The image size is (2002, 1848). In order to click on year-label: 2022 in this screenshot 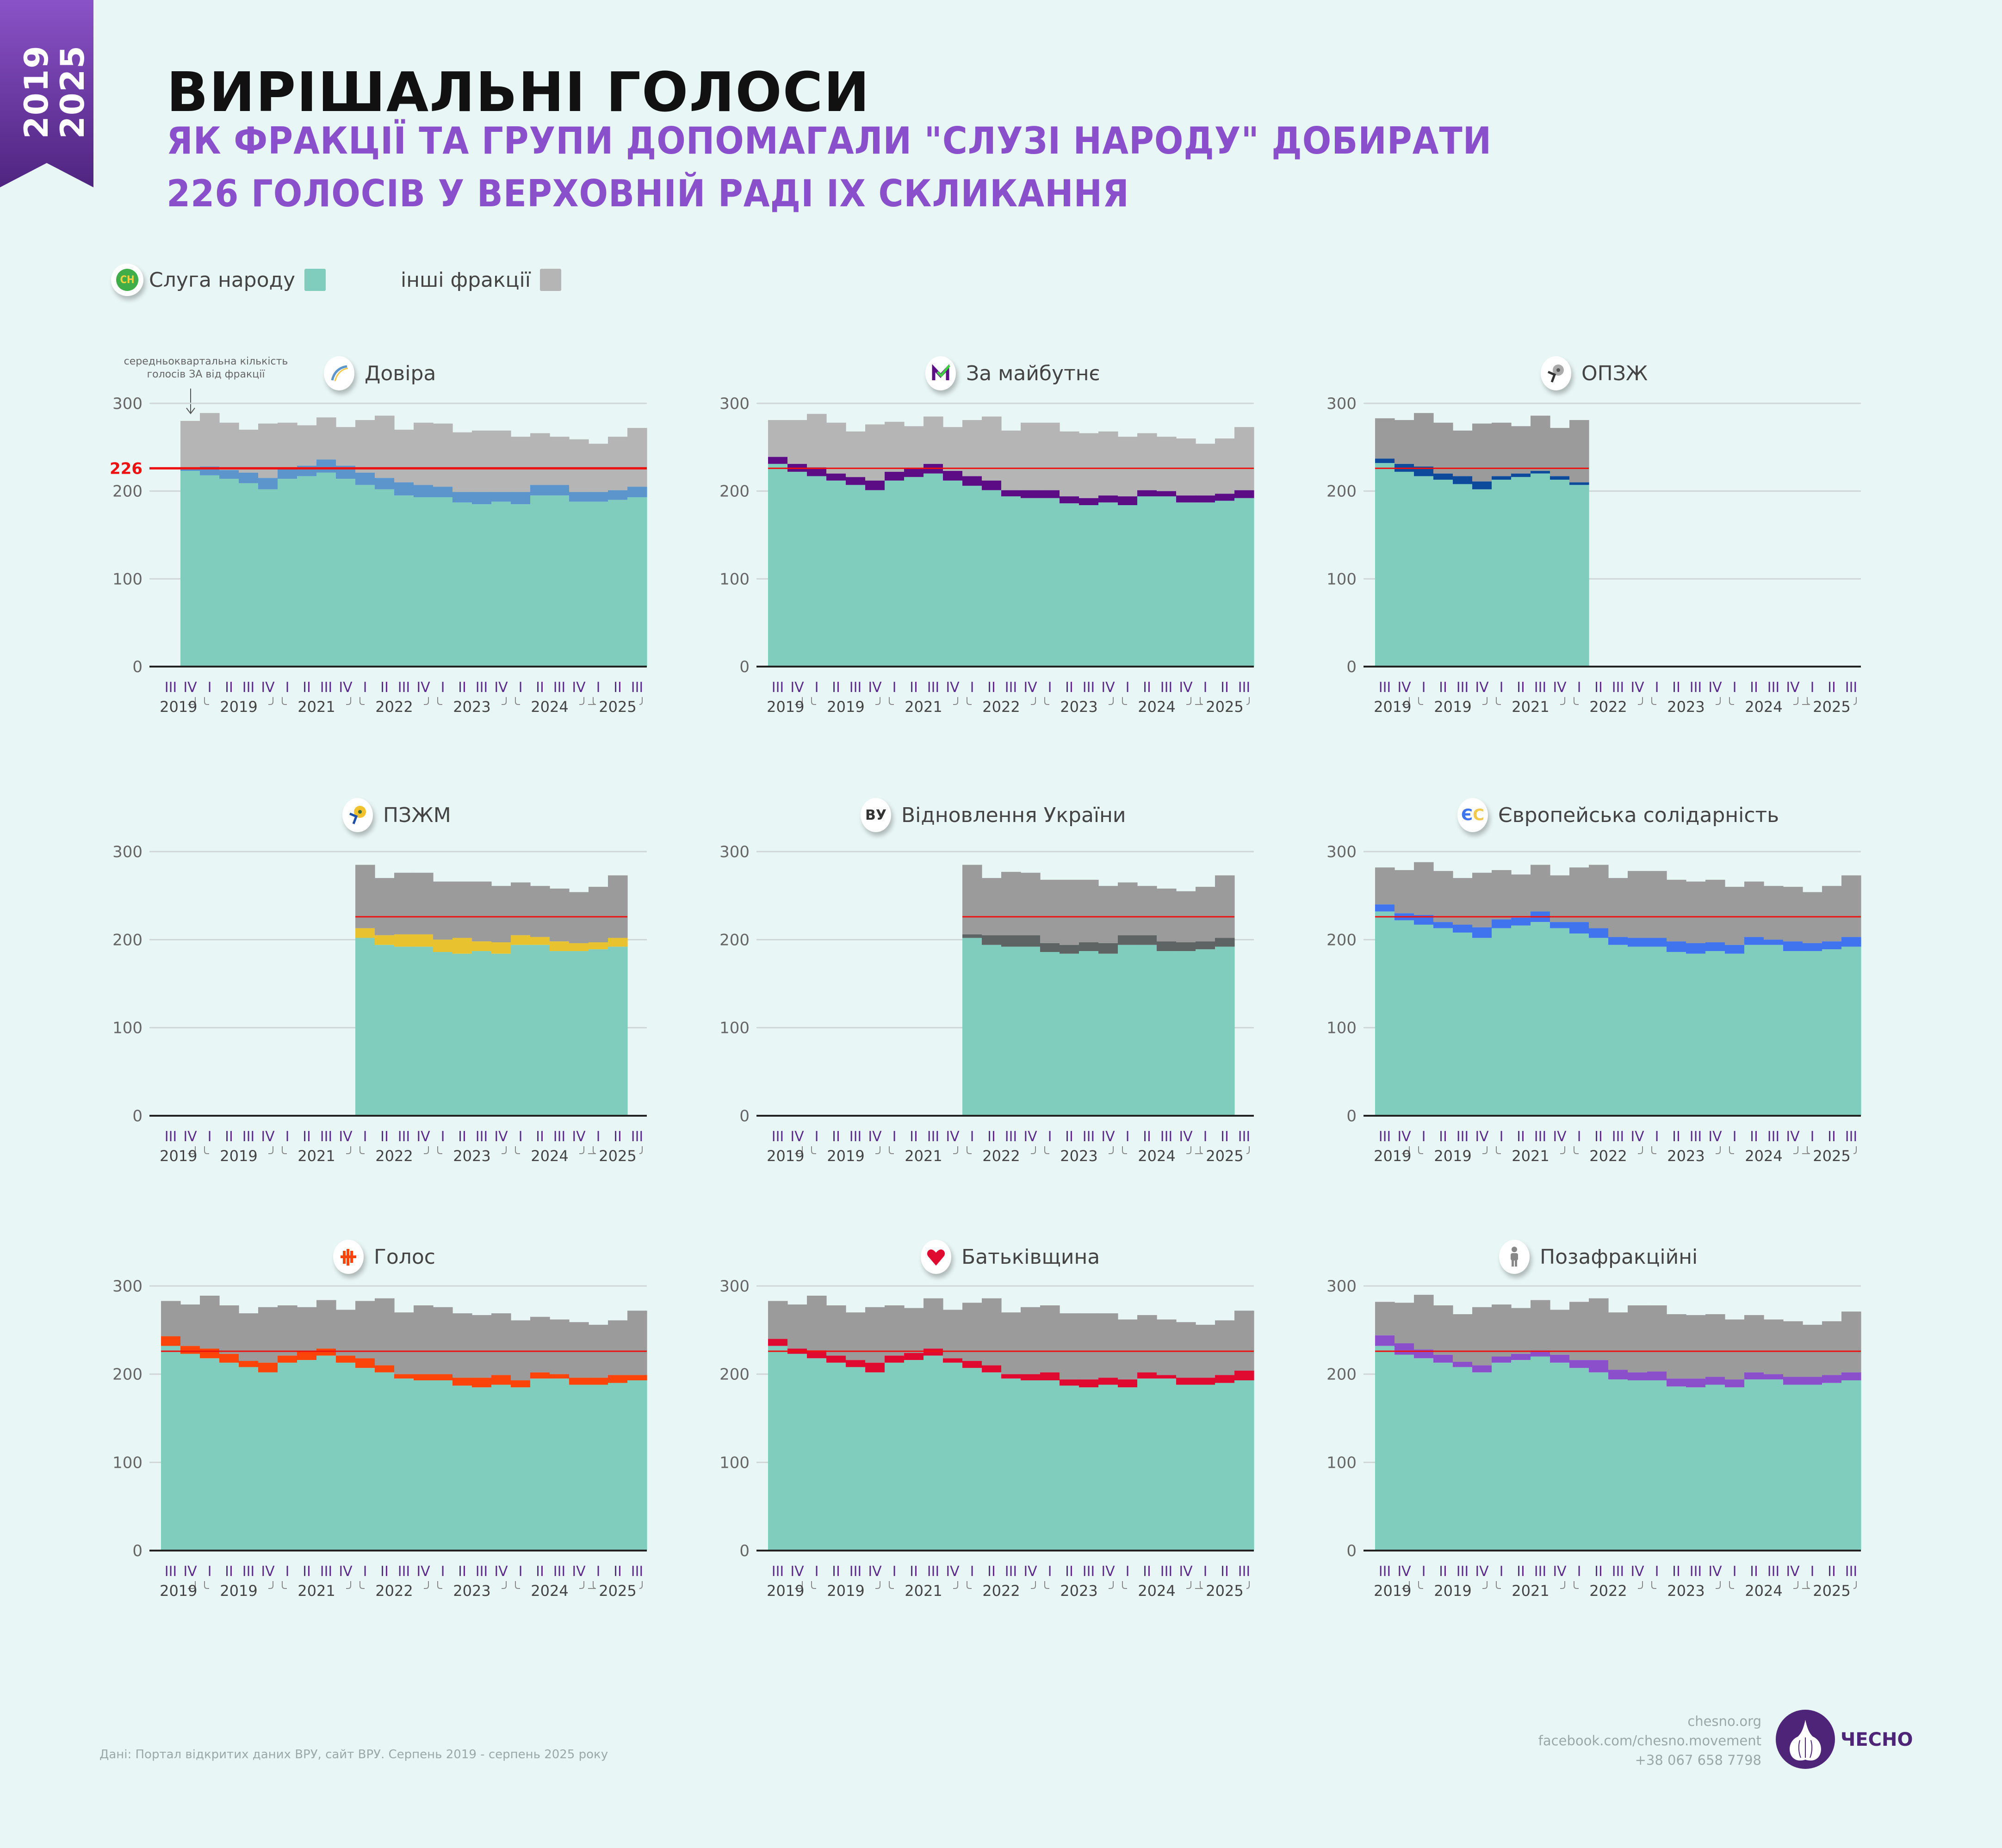, I will do `click(394, 1156)`.